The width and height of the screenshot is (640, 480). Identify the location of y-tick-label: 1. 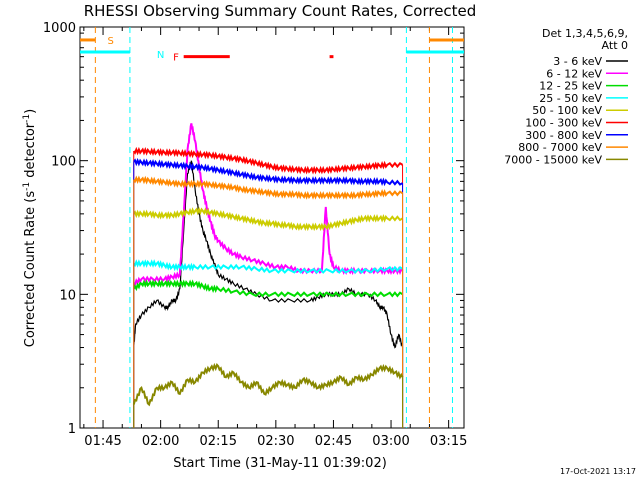
(72, 429).